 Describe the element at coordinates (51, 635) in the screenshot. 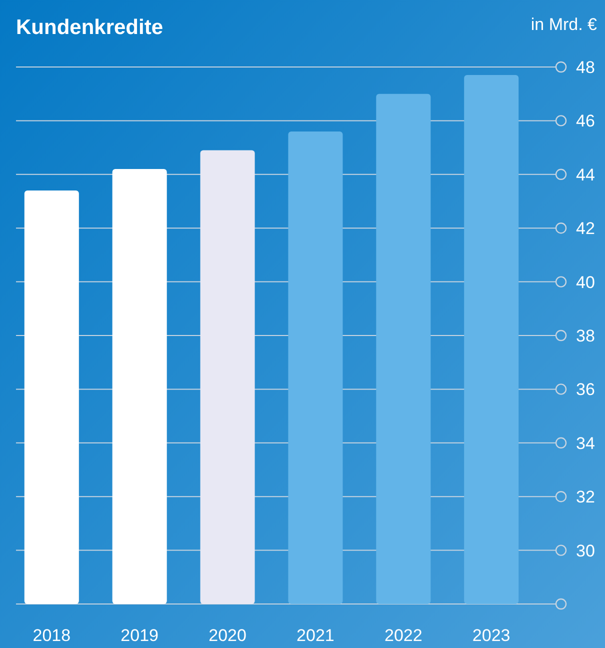

I see `x-tick-label: 2018` at that location.